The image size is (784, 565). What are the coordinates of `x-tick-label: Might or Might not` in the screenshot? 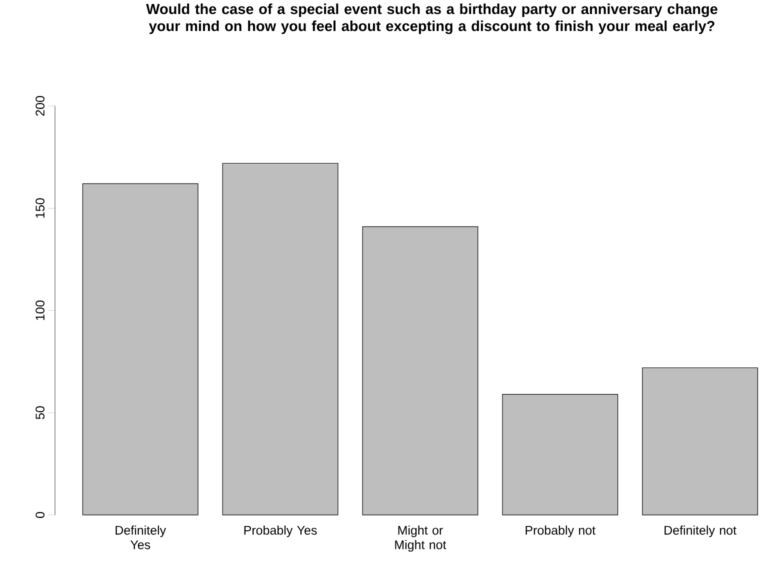 It's located at (420, 539).